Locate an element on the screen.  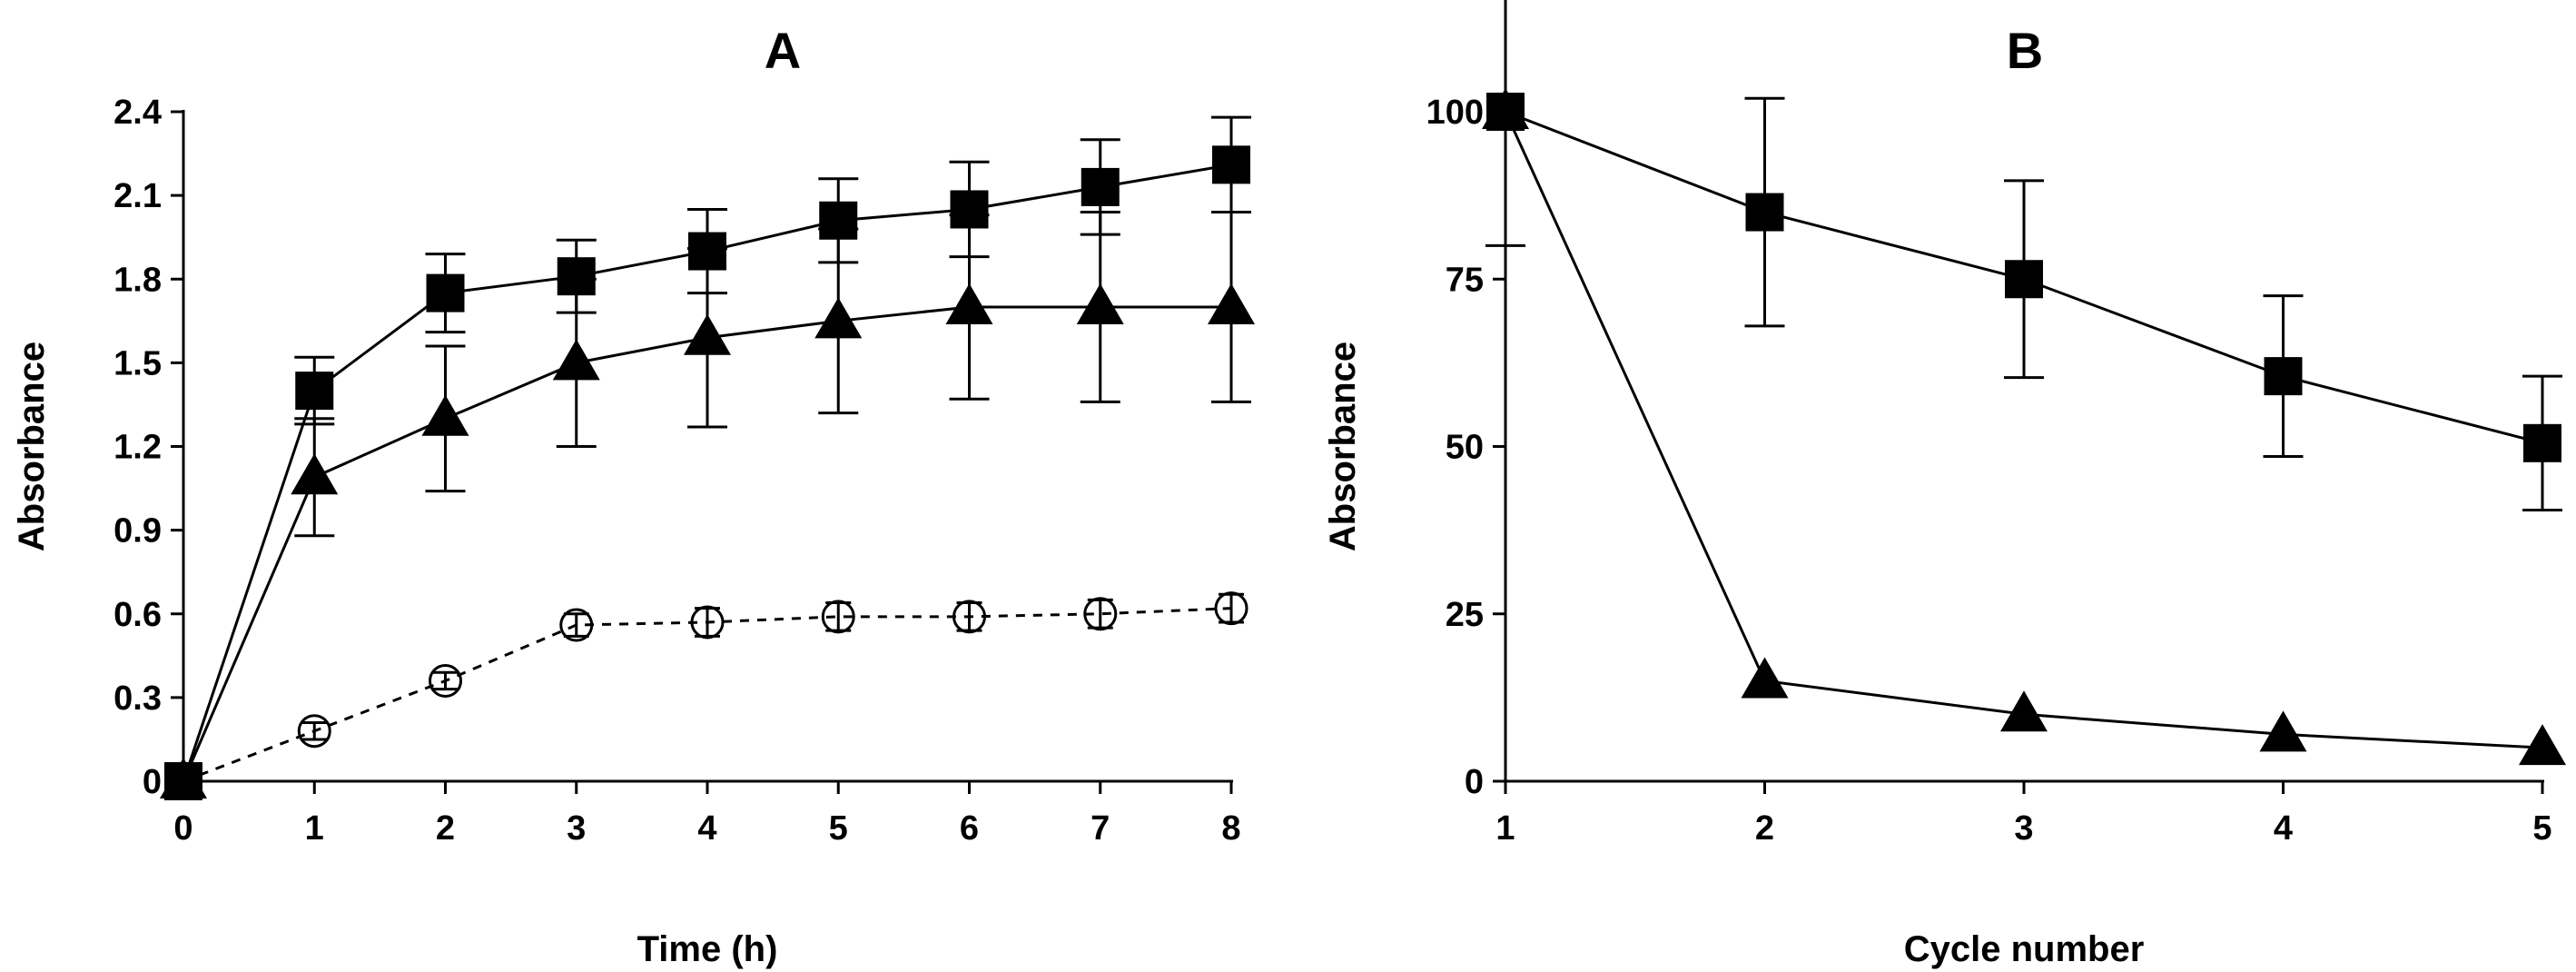
y-tick-label: 100 is located at coordinates (1455, 113).